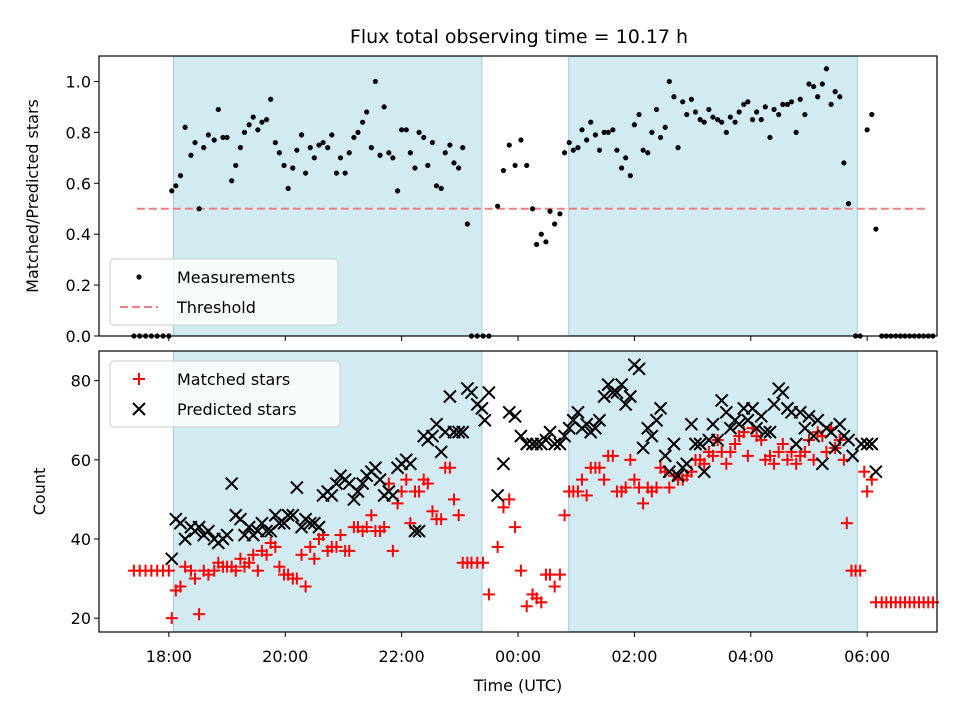 The width and height of the screenshot is (960, 720). Describe the element at coordinates (519, 37) in the screenshot. I see `chart-title: Flux total observing time = 10.17 h` at that location.